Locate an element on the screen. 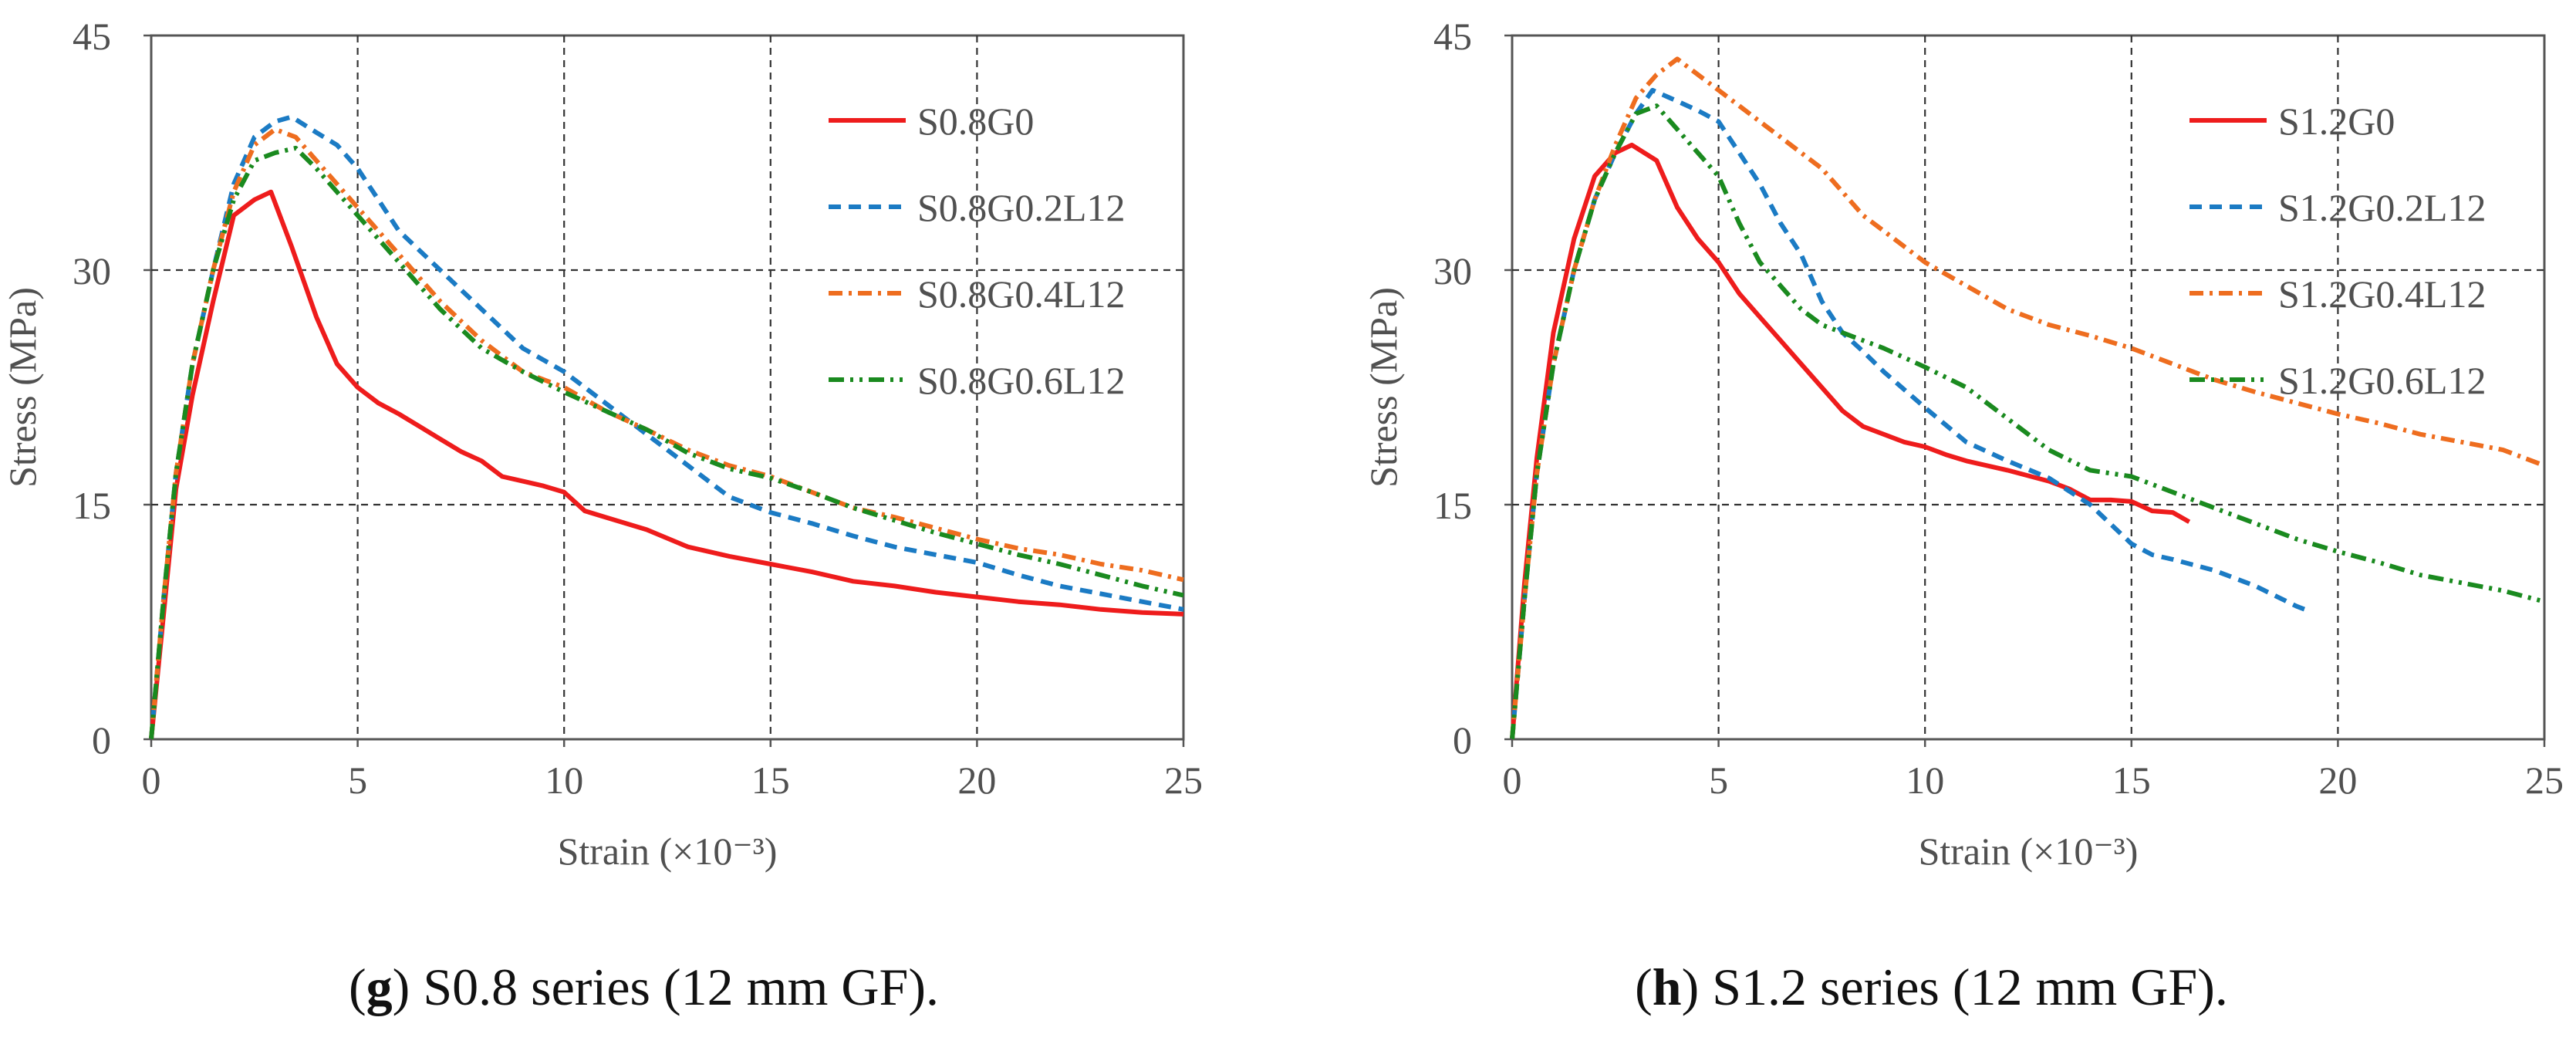  legend-label: S1.2G0.2L12 is located at coordinates (2382, 207).